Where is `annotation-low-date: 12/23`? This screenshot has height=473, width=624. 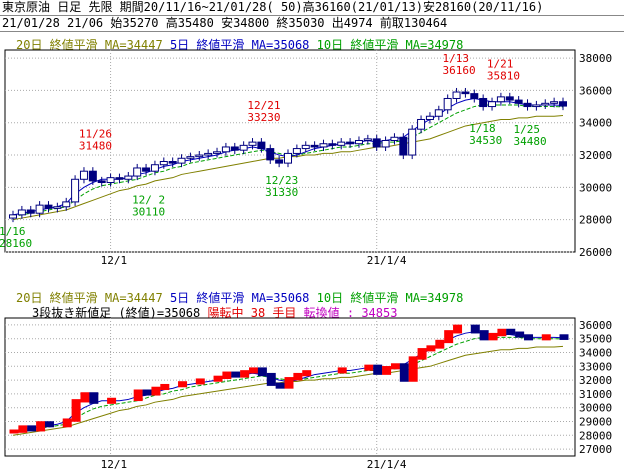 annotation-low-date: 12/23 is located at coordinates (281, 180).